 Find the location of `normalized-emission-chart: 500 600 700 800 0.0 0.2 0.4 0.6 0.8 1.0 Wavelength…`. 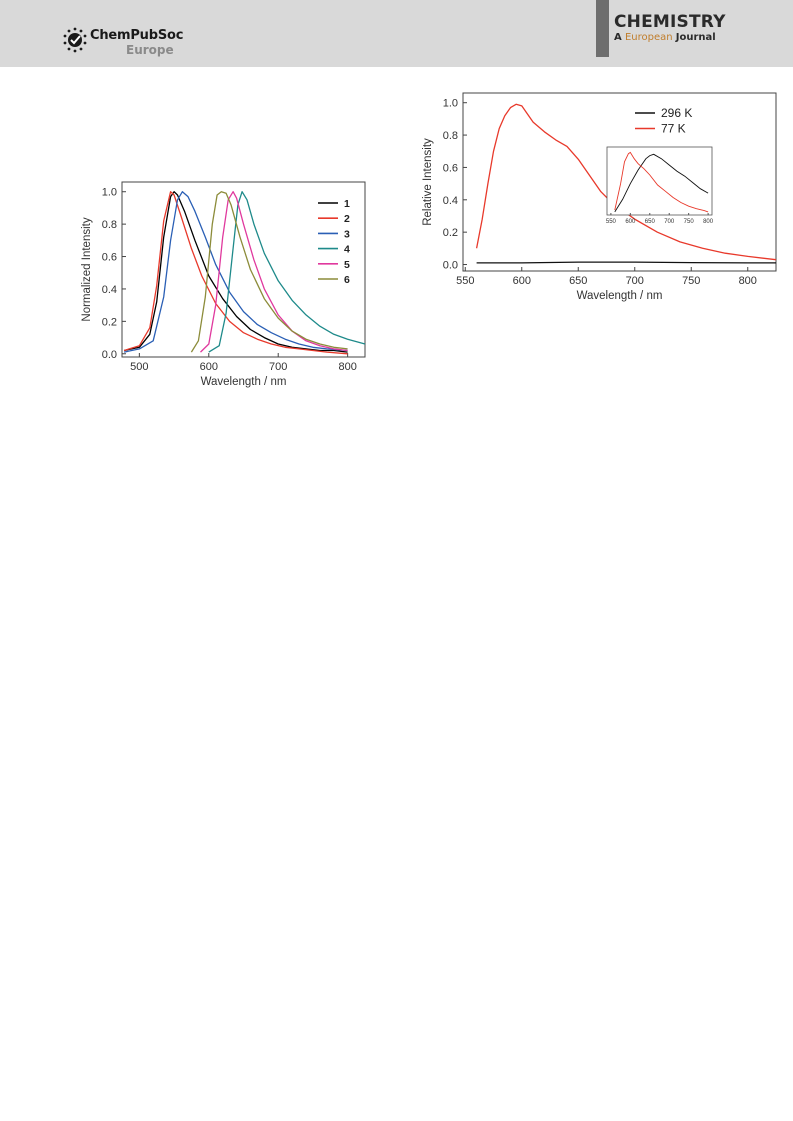

normalized-emission-chart: 500 600 700 800 0.0 0.2 0.4 0.6 0.8 1.0 Wavelength… is located at coordinates (223, 284).